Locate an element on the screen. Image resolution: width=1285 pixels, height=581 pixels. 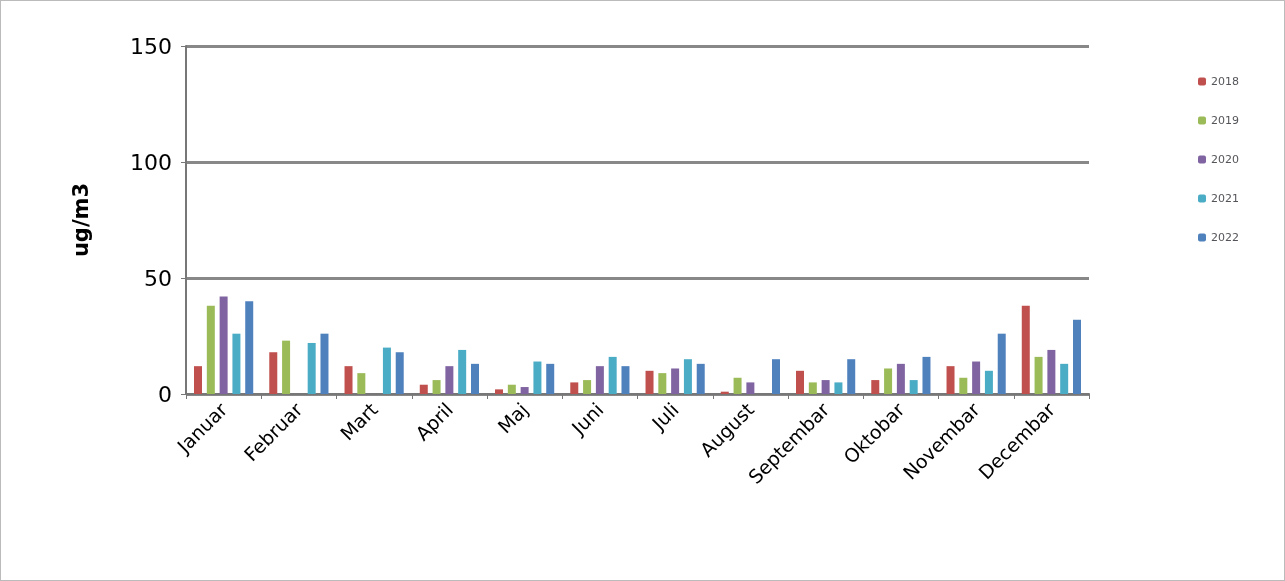
y-tick-label: 50 is located at coordinates (158, 278).